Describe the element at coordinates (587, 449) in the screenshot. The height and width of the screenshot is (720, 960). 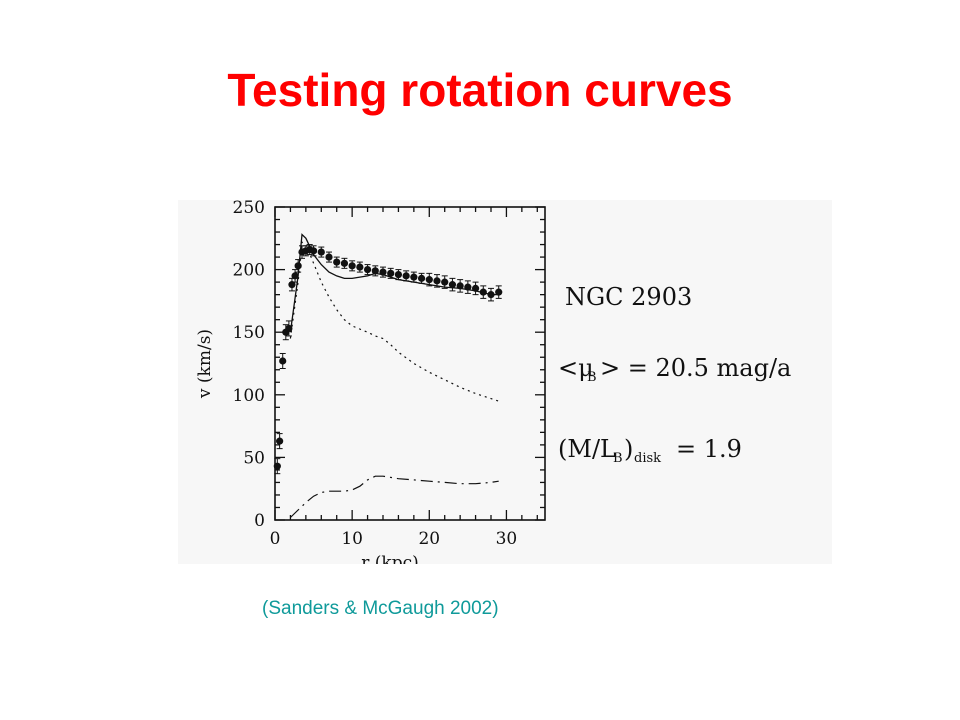
I see `mass-to-light-label: (M/L` at that location.